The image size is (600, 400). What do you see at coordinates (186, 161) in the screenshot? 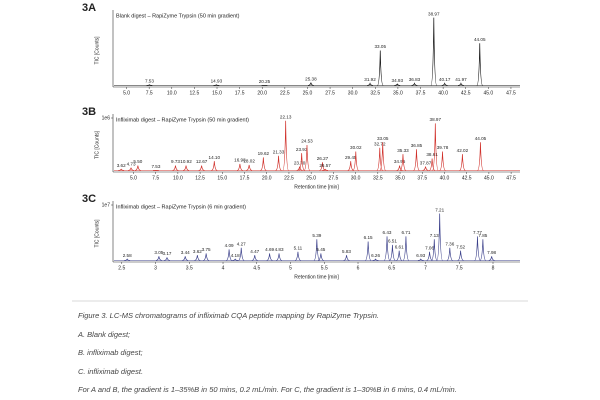
I see `peak-label: 10.92` at bounding box center [186, 161].